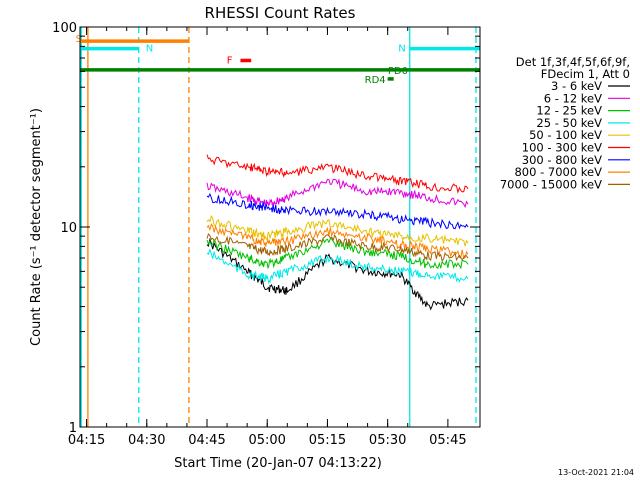 The height and width of the screenshot is (480, 640). What do you see at coordinates (576, 86) in the screenshot?
I see `legend-entry: 3 - 6 keV` at bounding box center [576, 86].